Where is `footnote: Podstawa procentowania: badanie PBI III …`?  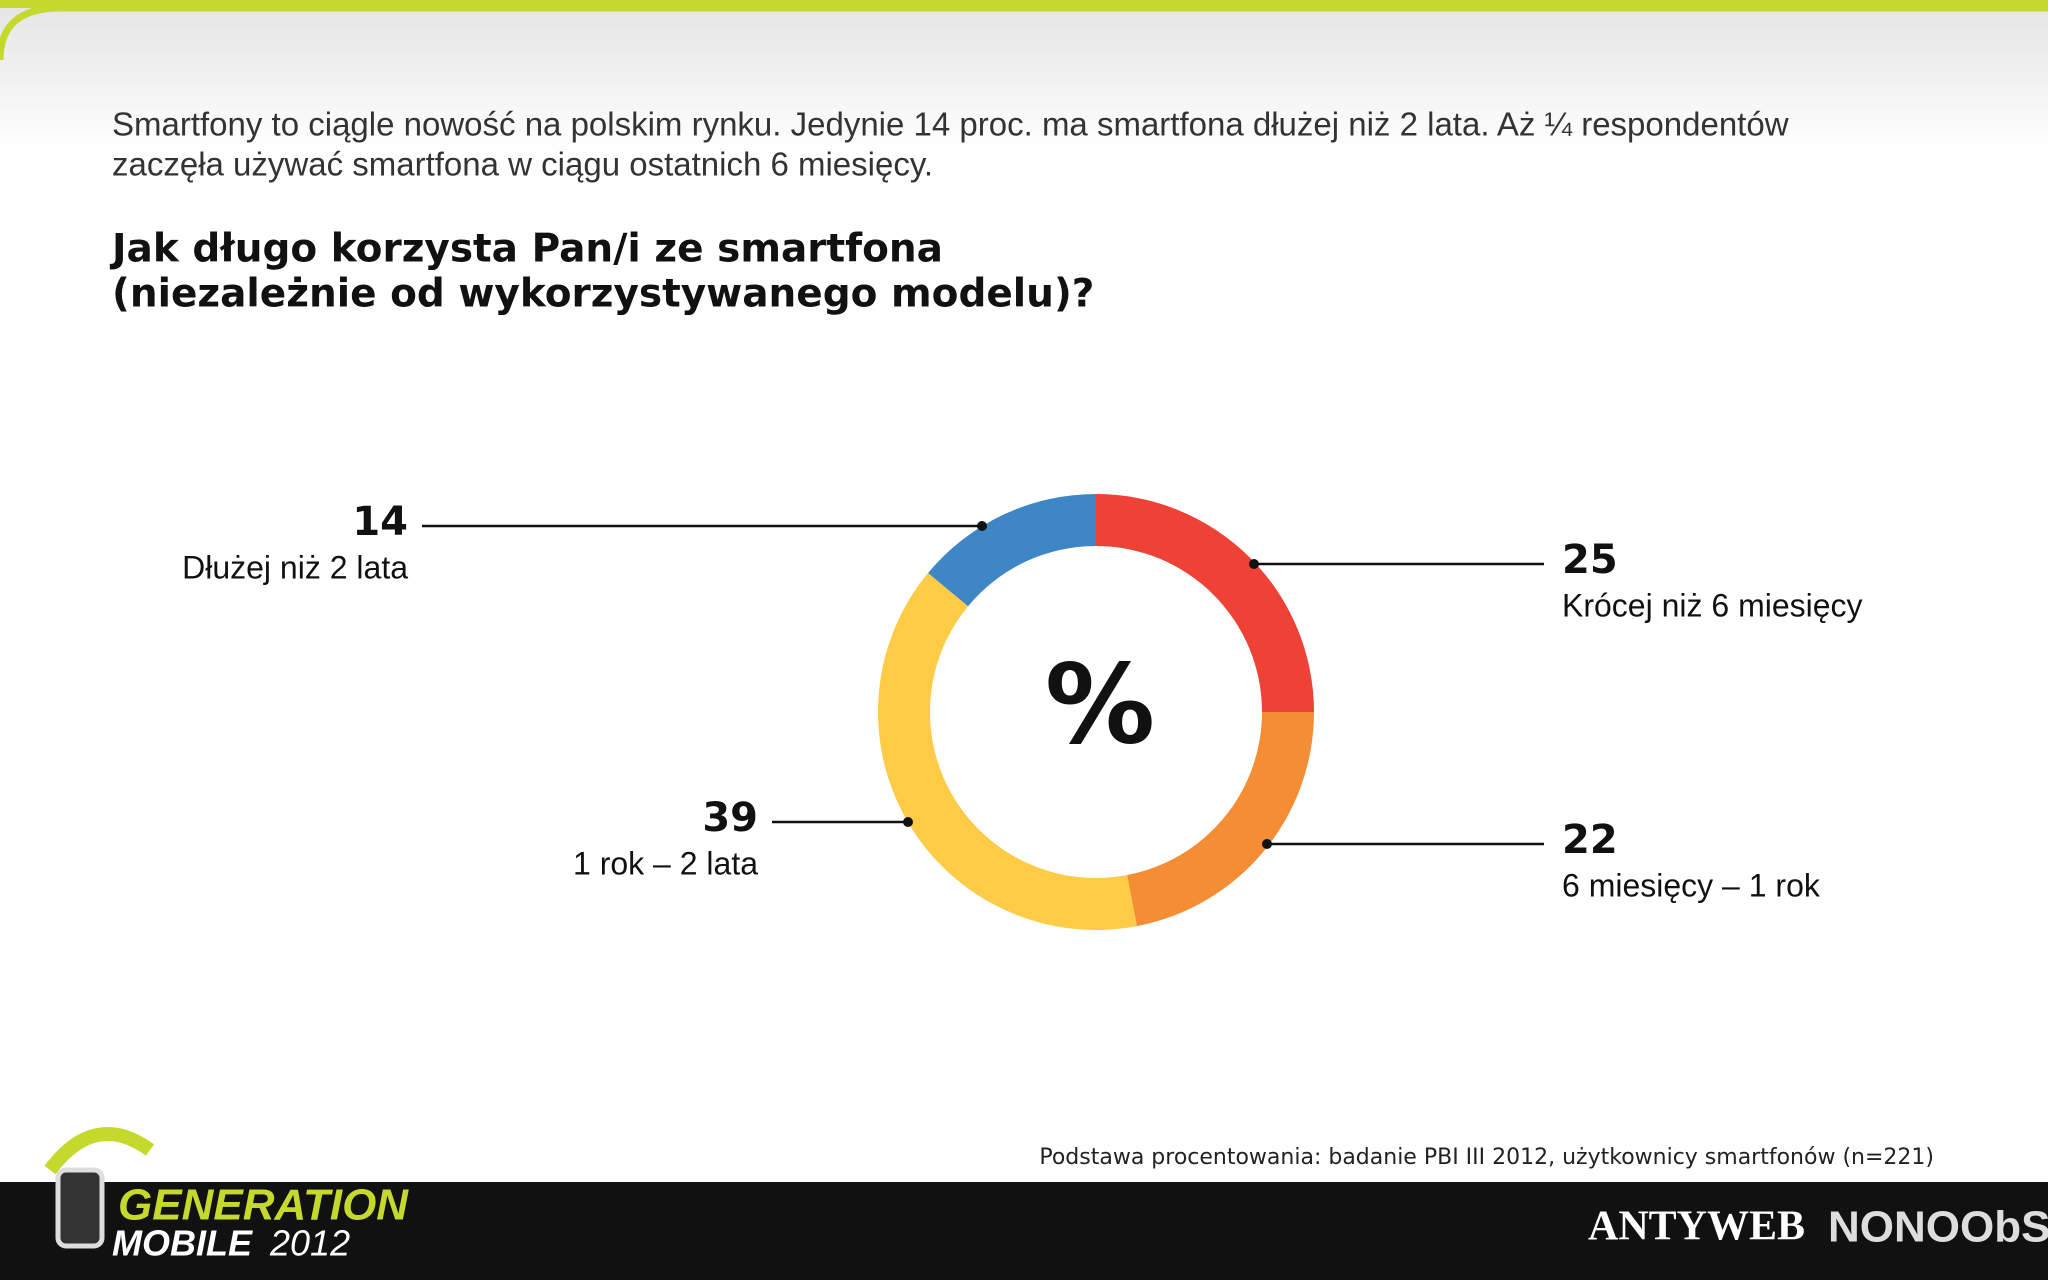 footnote: Podstawa procentowania: badanie PBI III … is located at coordinates (1486, 1157).